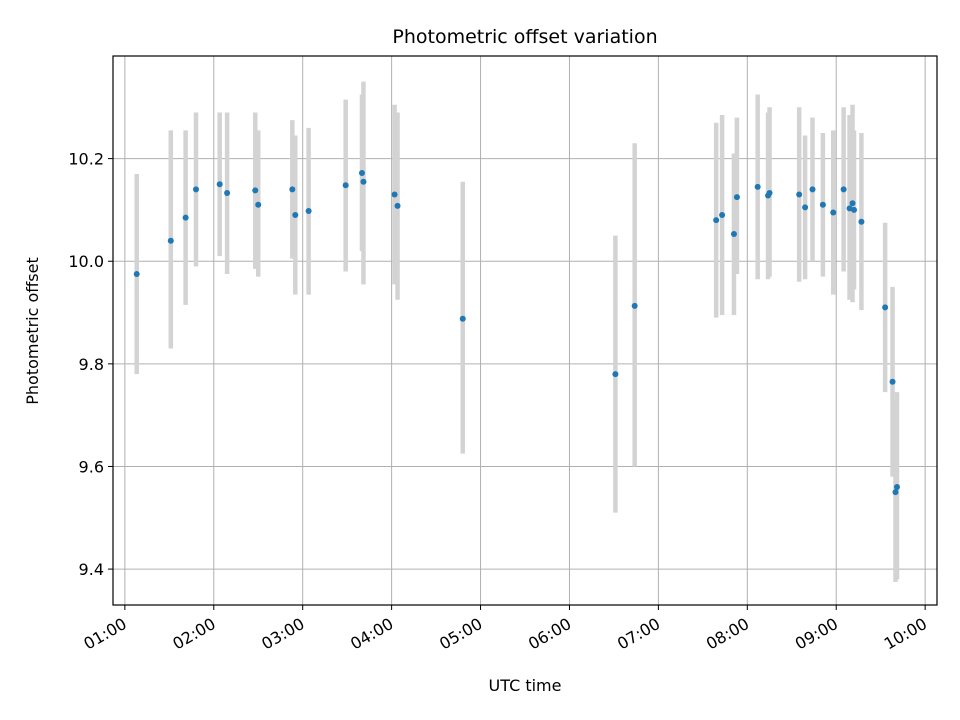 This screenshot has height=720, width=960. I want to click on y-axis: 9.4 9.6 9.8 10.0 10.2, so click(90, 364).